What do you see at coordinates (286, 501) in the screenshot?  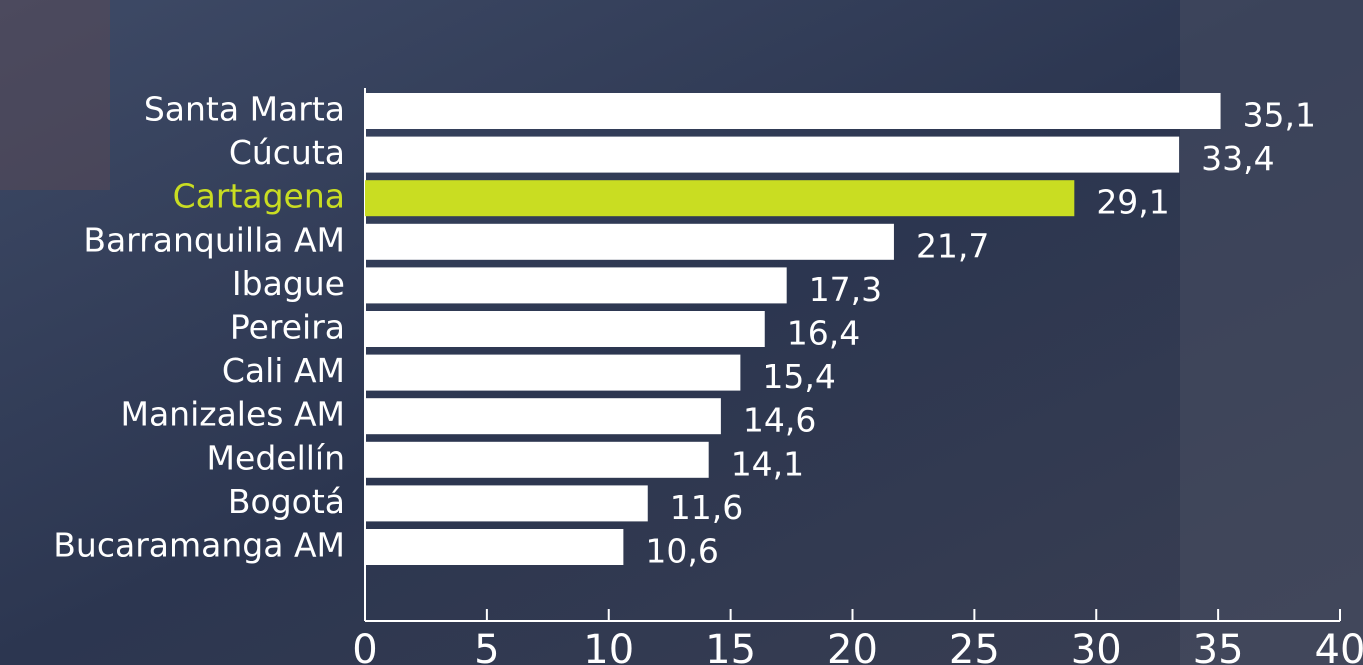 I see `category-label: Bogotá` at bounding box center [286, 501].